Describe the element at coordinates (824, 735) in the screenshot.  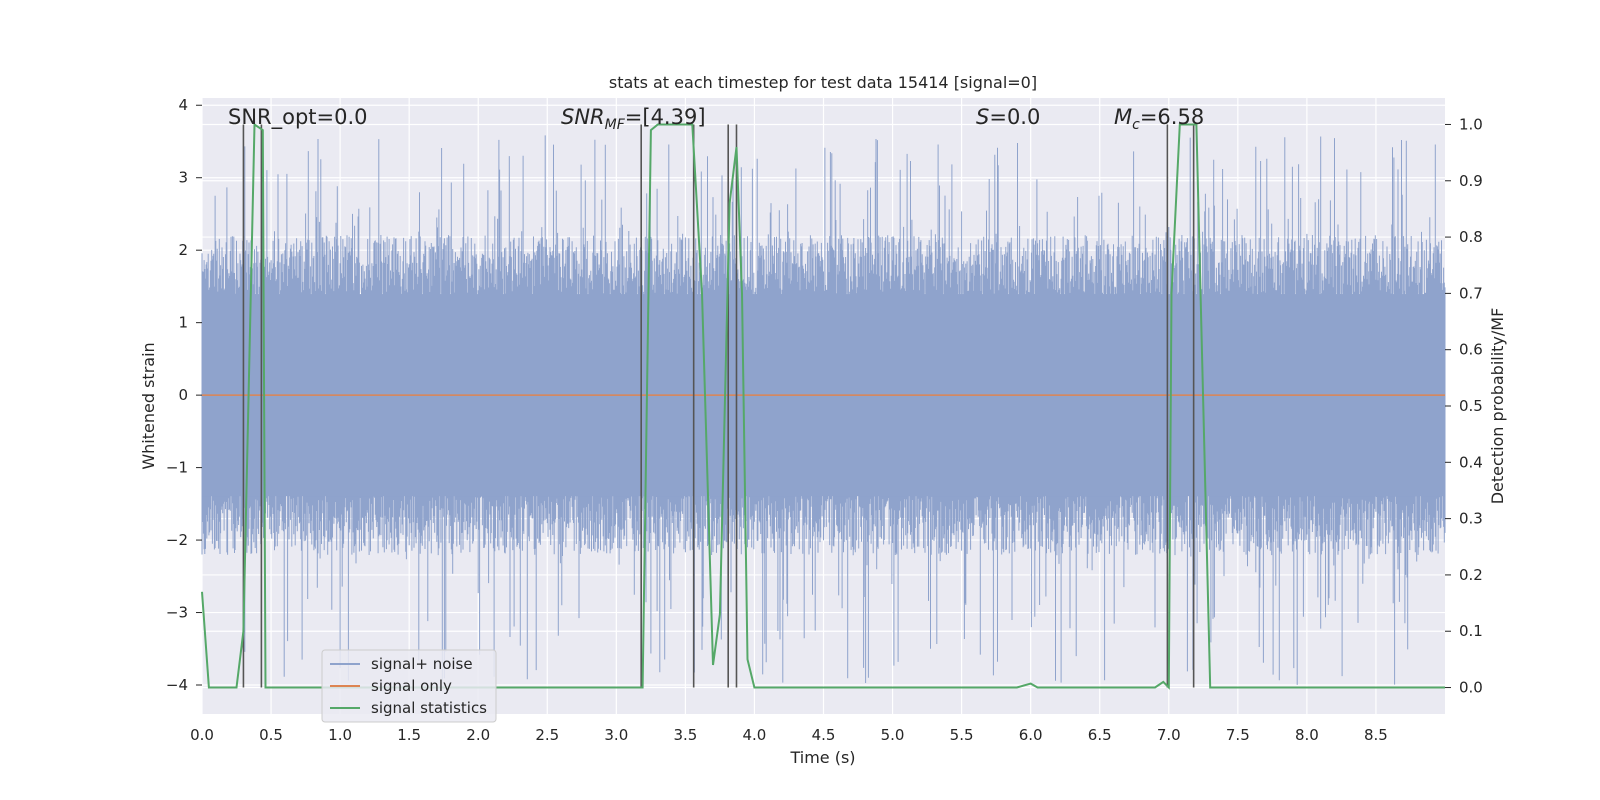
I see `x-tick-label: 4.5` at that location.